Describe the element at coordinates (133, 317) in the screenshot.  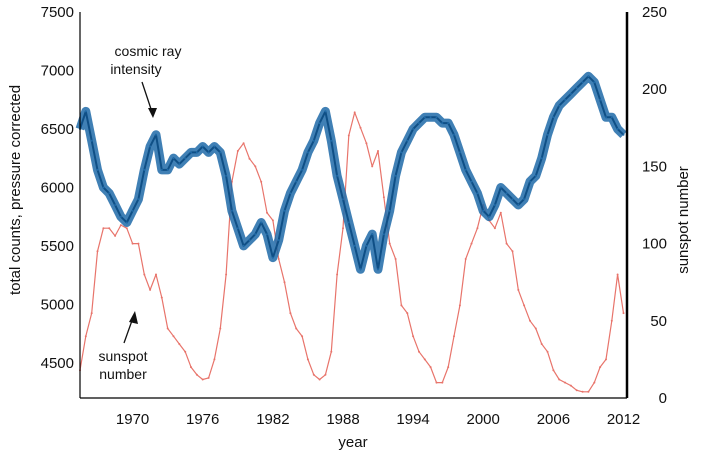
I see `annotation-sunspot-arrowhead` at that location.